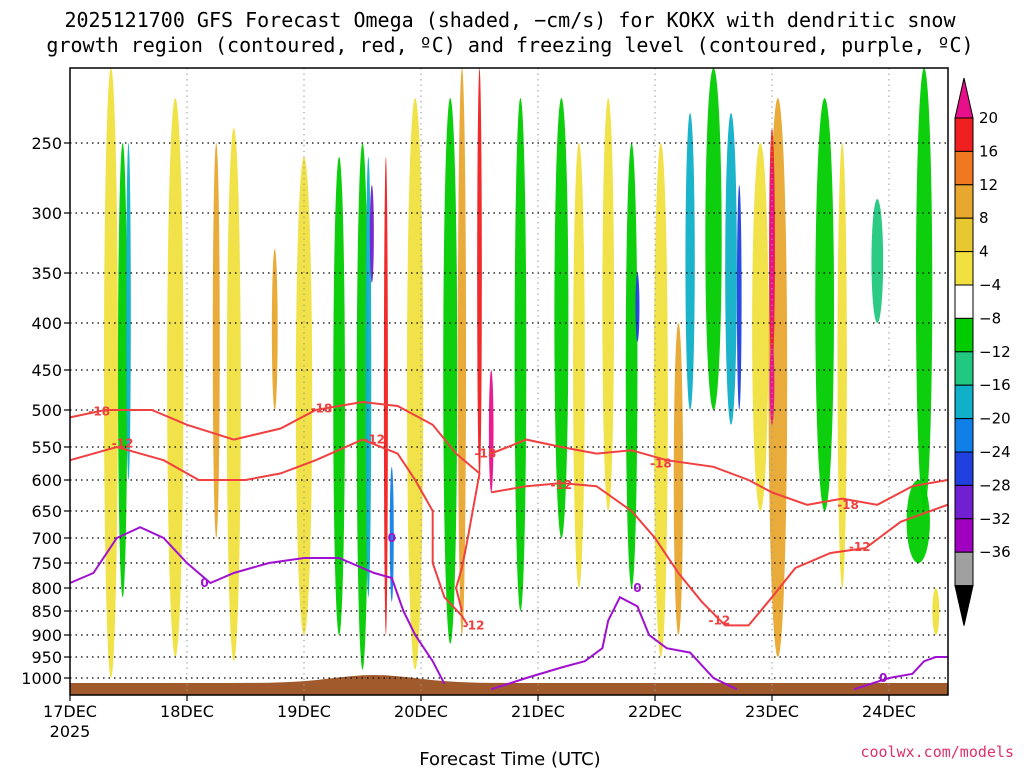 The width and height of the screenshot is (1024, 768). Describe the element at coordinates (46, 323) in the screenshot. I see `y-tick-label-400: 400` at that location.